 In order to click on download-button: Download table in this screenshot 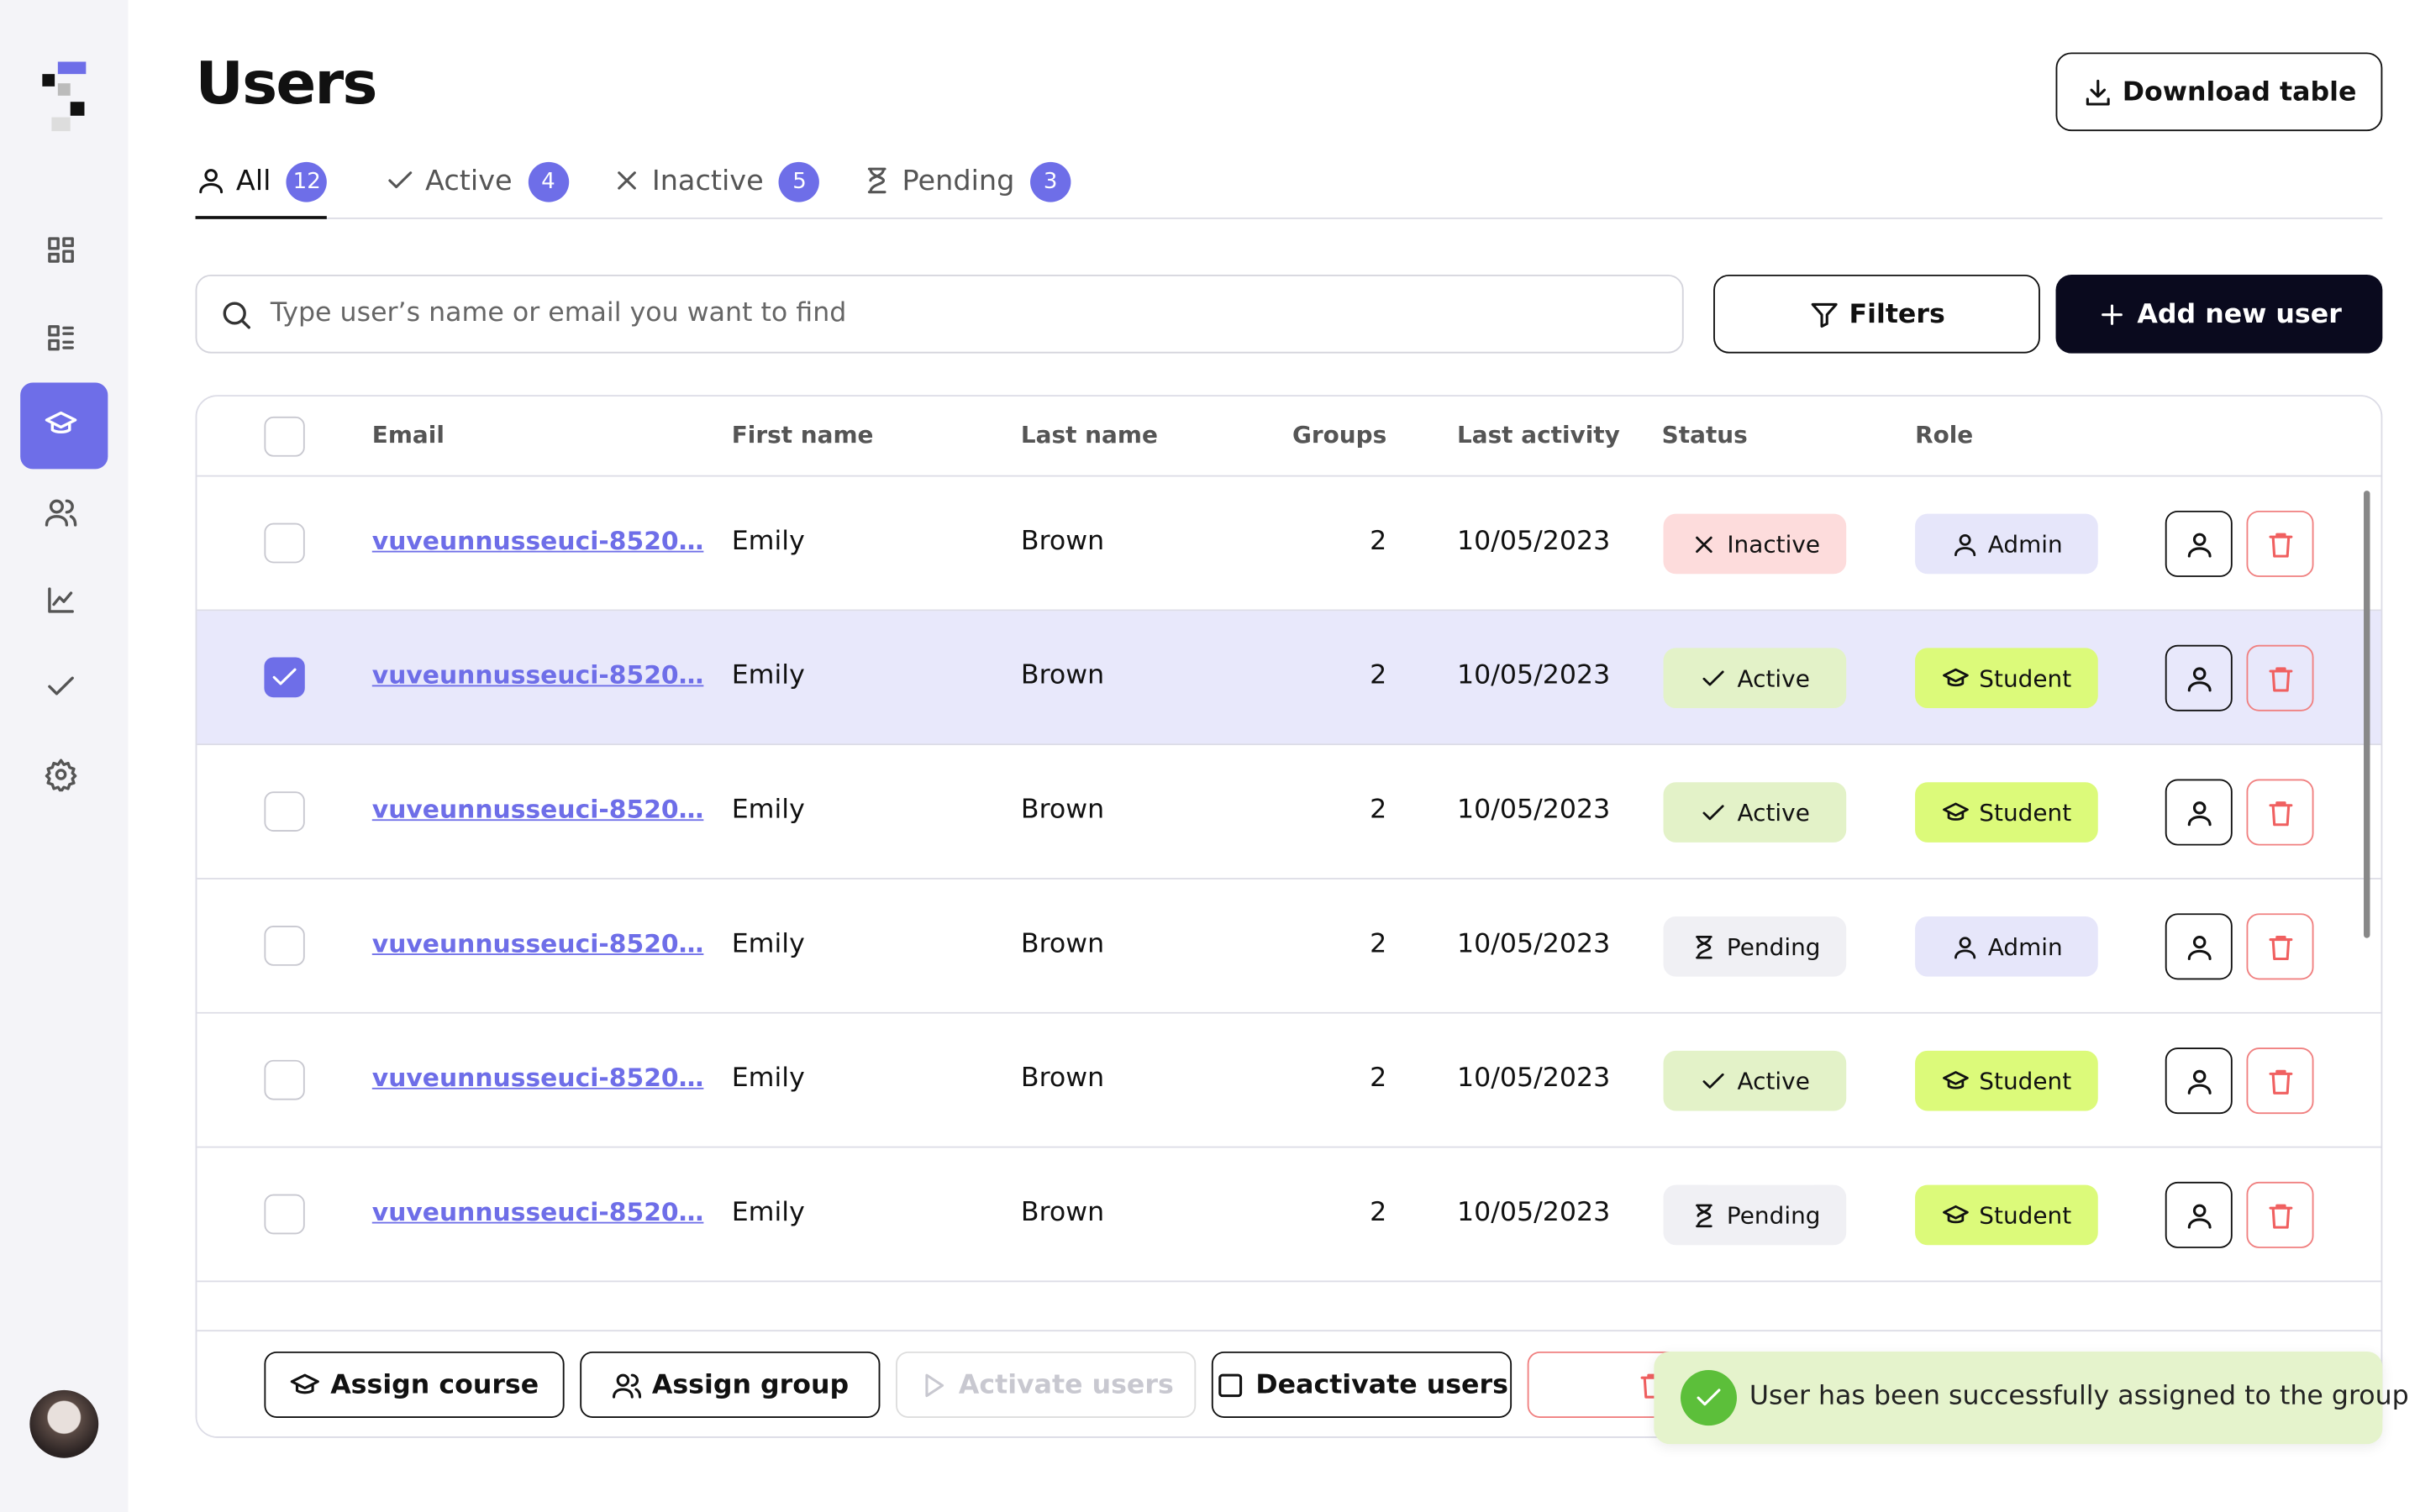, I will do `click(2219, 92)`.